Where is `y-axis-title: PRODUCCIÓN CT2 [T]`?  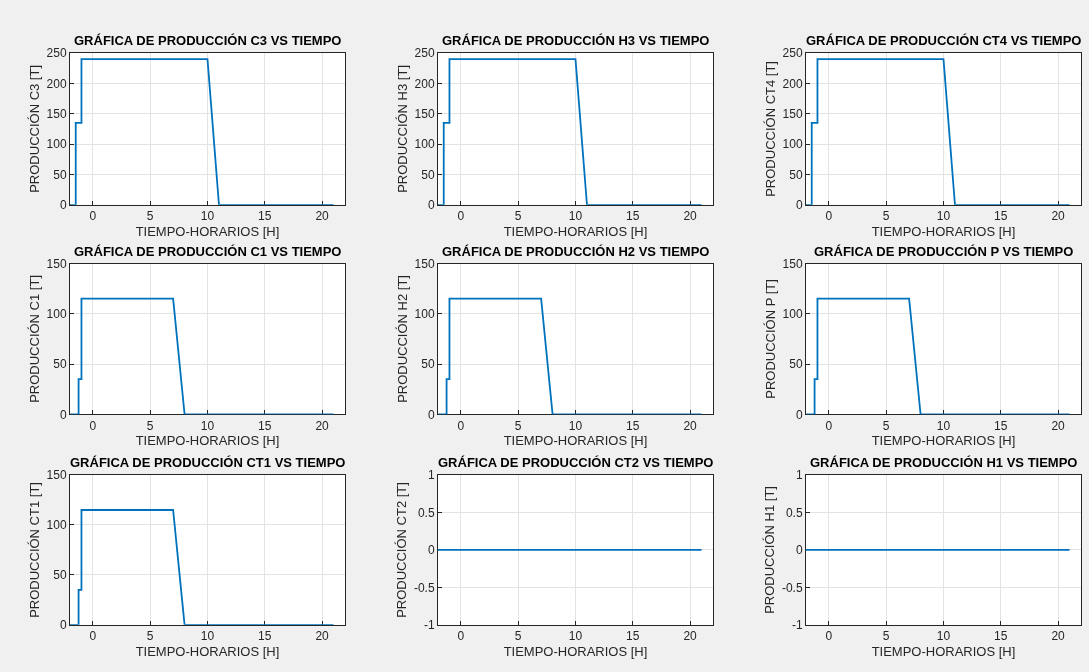 y-axis-title: PRODUCCIÓN CT2 [T] is located at coordinates (401, 550).